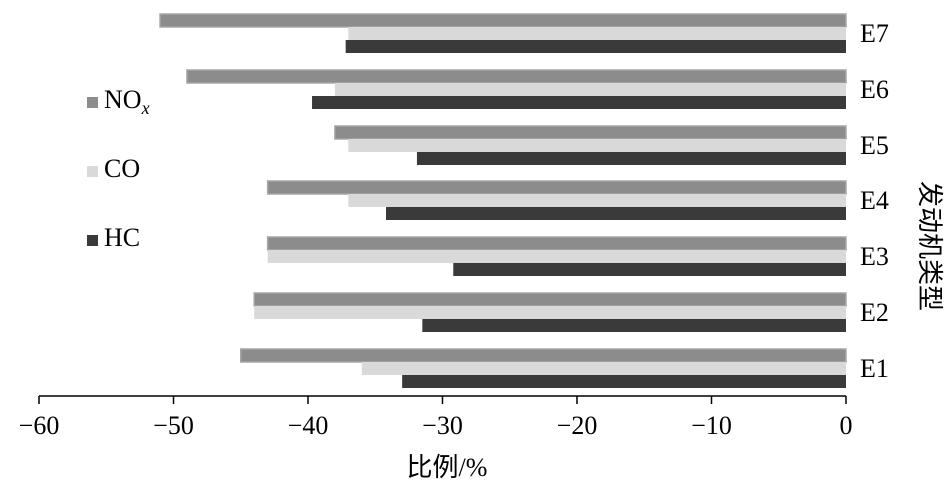 The height and width of the screenshot is (485, 947). I want to click on category-label-e2: E2, so click(874, 312).